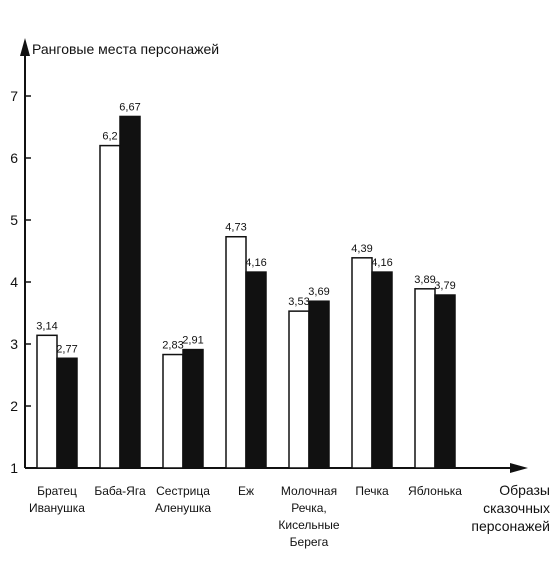  What do you see at coordinates (235, 228) in the screenshot?
I see `data-label: 4,73` at bounding box center [235, 228].